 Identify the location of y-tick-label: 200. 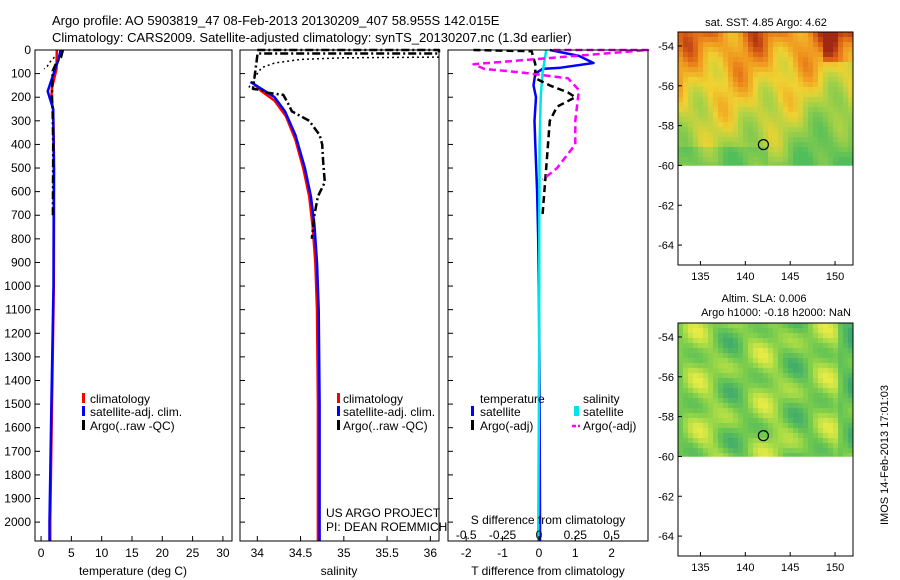
(21, 97).